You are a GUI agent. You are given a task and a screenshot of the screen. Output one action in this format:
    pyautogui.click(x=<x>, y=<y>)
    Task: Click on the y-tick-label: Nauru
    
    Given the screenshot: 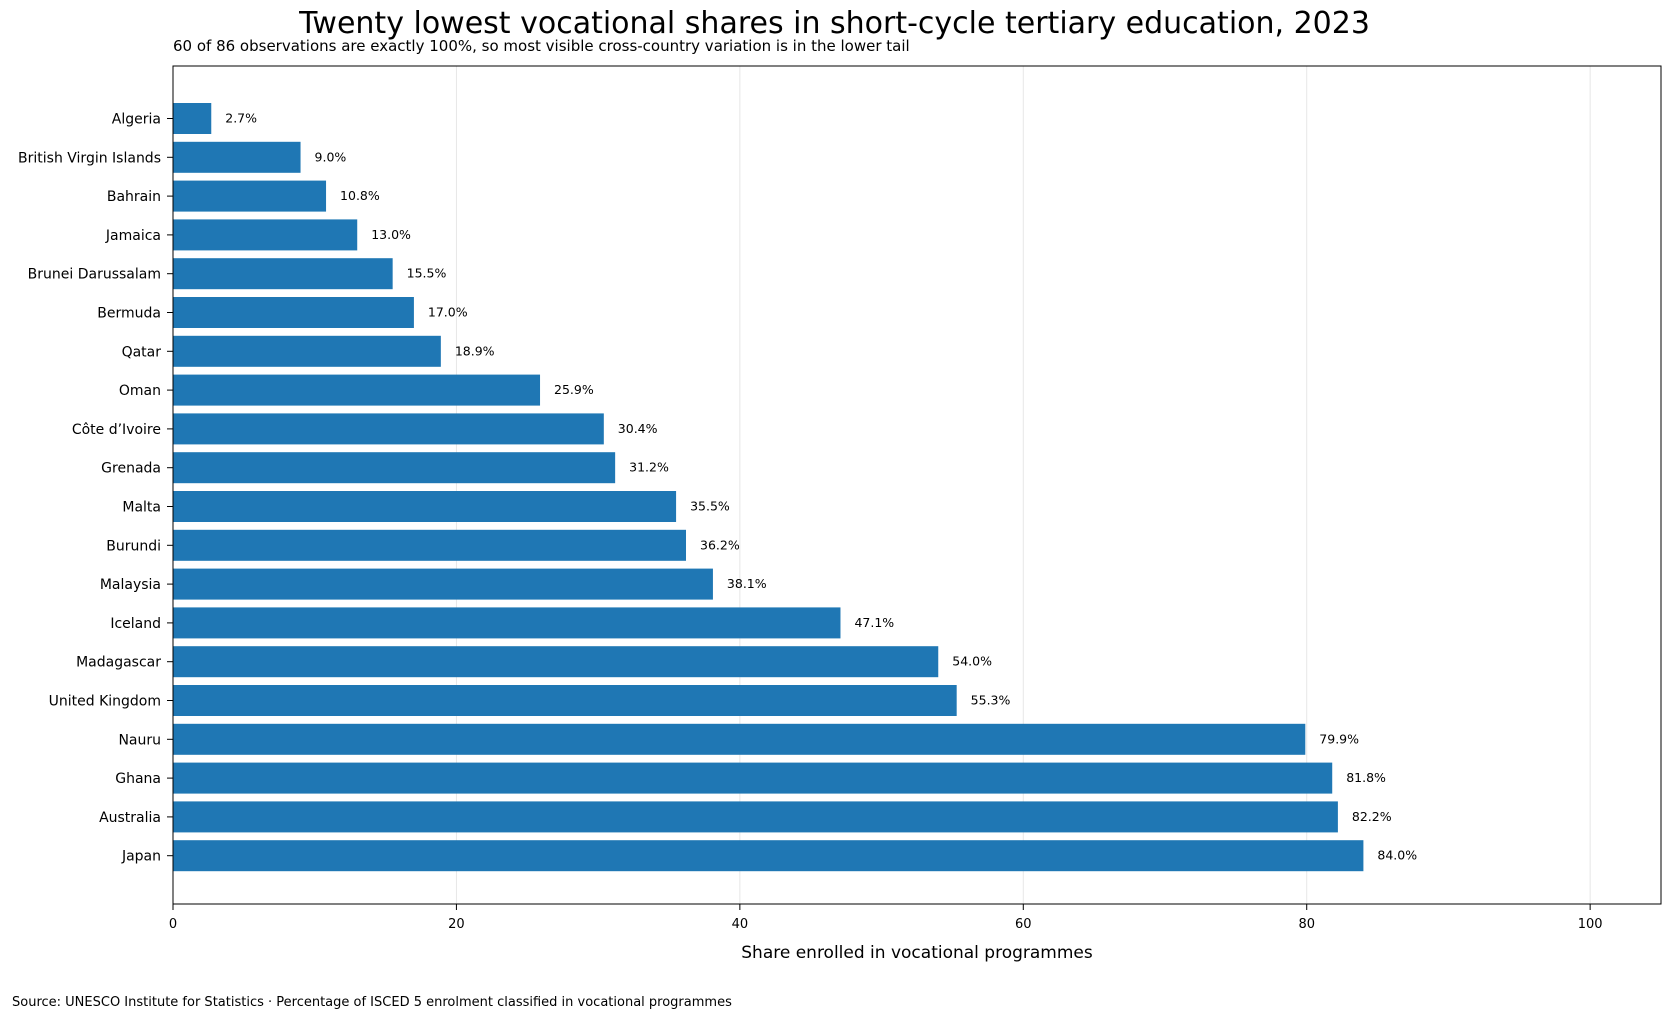 What is the action you would take?
    pyautogui.click(x=139, y=740)
    